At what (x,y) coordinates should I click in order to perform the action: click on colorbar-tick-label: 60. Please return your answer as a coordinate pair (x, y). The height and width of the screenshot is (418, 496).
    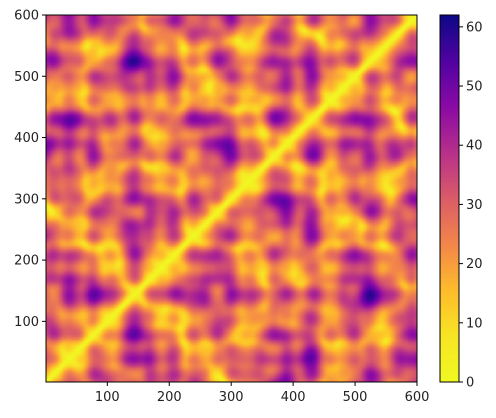
    Looking at the image, I should click on (474, 27).